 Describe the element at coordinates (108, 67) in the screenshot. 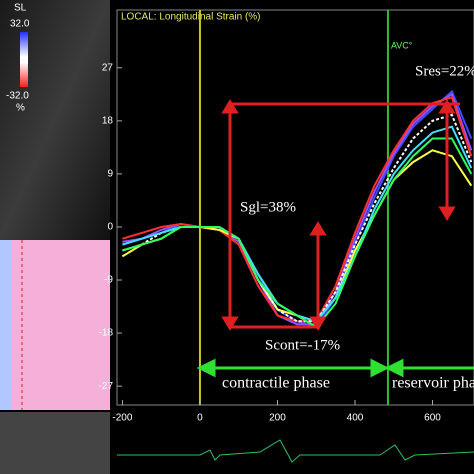

I see `y-tick-label: 27` at that location.